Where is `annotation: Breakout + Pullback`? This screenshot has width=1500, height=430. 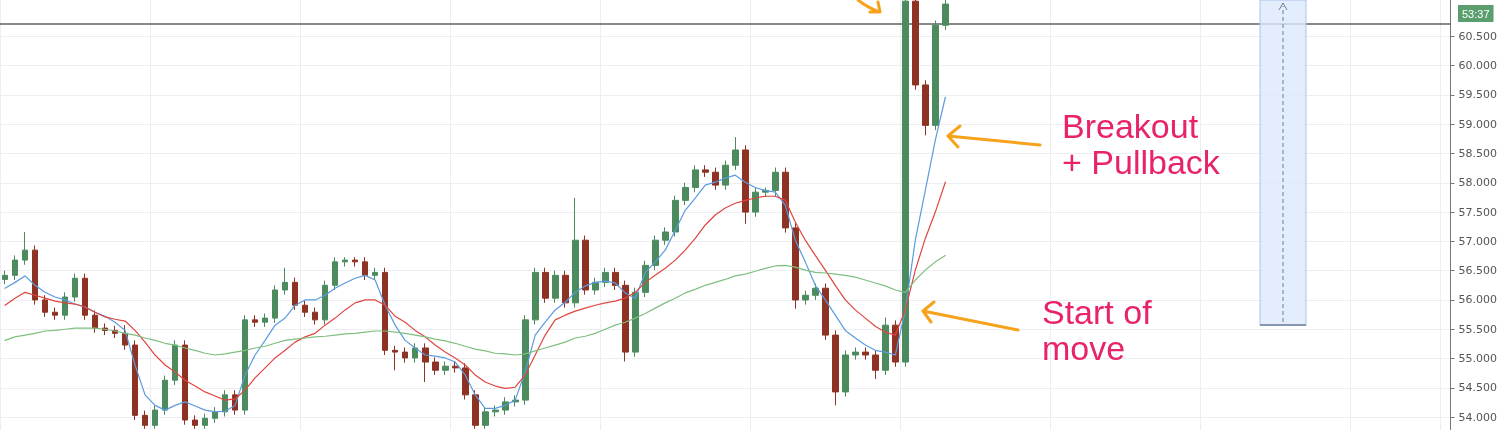 annotation: Breakout + Pullback is located at coordinates (1141, 144).